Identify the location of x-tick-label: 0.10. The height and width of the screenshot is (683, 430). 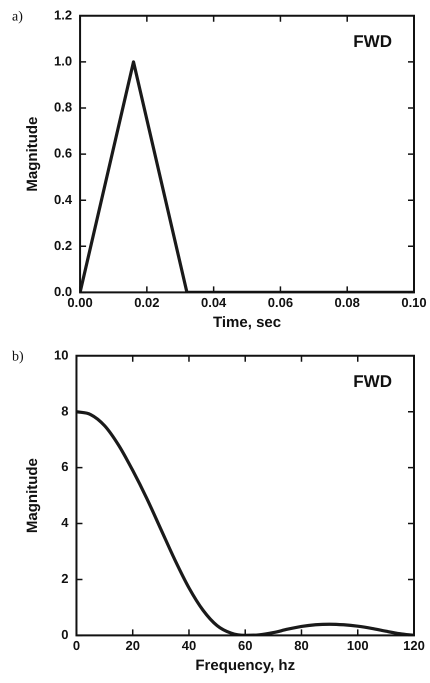
(414, 302).